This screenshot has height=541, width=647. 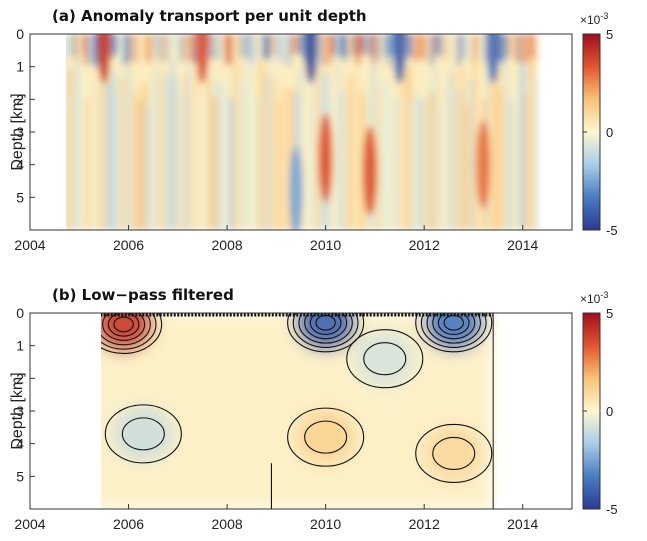 I want to click on colorbar-tick-label: -5, so click(x=612, y=230).